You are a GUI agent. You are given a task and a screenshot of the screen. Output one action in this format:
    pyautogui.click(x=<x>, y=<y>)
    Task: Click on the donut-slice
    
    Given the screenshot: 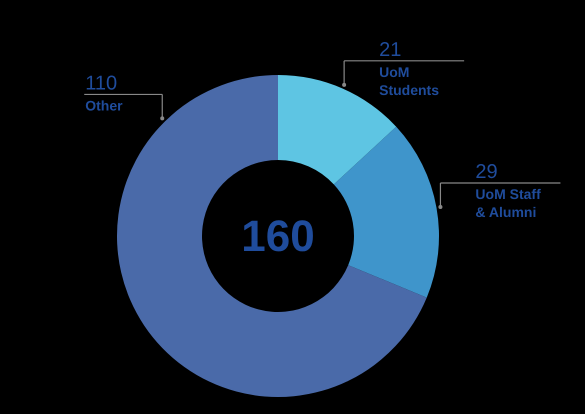 What is the action you would take?
    pyautogui.click(x=386, y=212)
    